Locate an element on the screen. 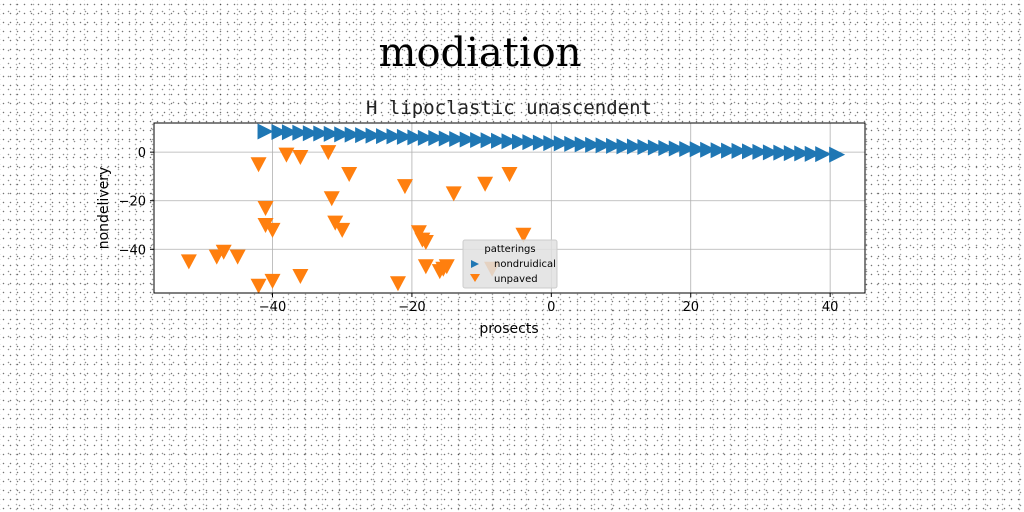 Image resolution: width=1024 pixels, height=512 pixels. x-tick-label: −20 is located at coordinates (411, 307).